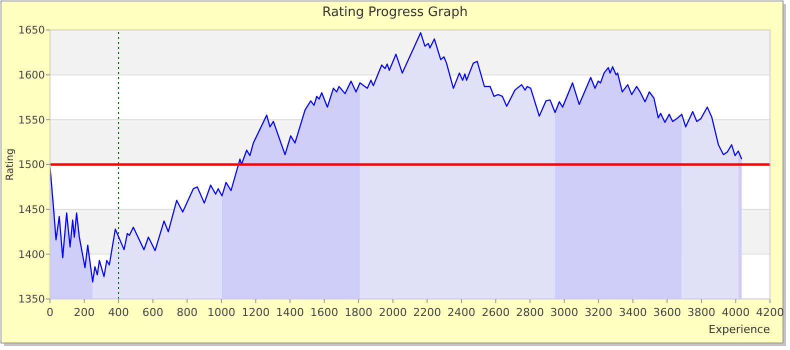 Image resolution: width=790 pixels, height=350 pixels. Describe the element at coordinates (564, 312) in the screenshot. I see `x-tick-label: 3000` at that location.